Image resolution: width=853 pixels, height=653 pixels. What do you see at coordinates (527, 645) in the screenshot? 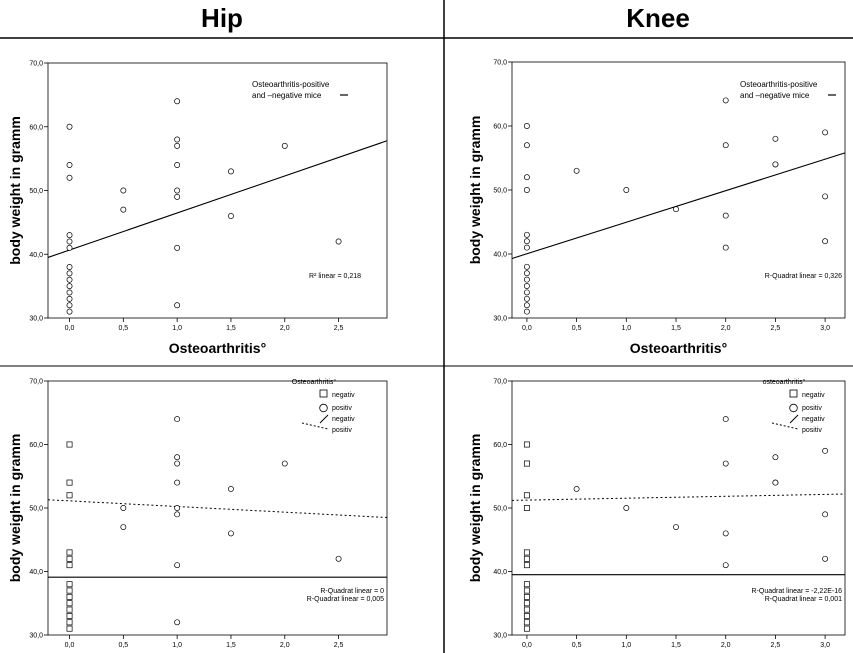
I see `x-tick-label: 0,0` at bounding box center [527, 645].